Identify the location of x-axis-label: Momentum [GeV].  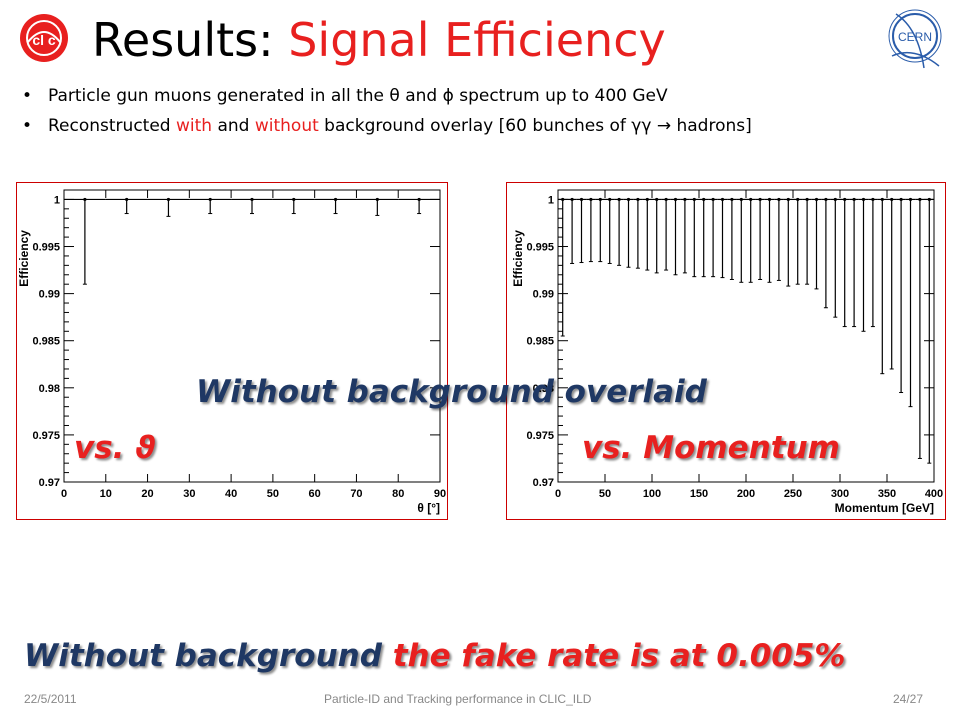
(884, 508).